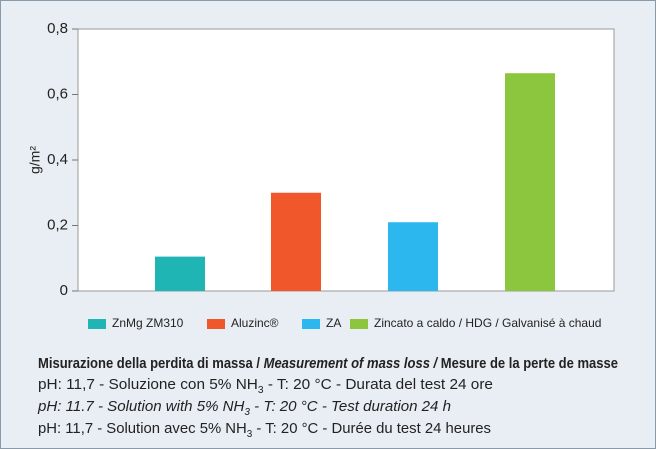 Image resolution: width=656 pixels, height=449 pixels. Describe the element at coordinates (57, 93) in the screenshot. I see `y-tick-label: 0,6` at that location.